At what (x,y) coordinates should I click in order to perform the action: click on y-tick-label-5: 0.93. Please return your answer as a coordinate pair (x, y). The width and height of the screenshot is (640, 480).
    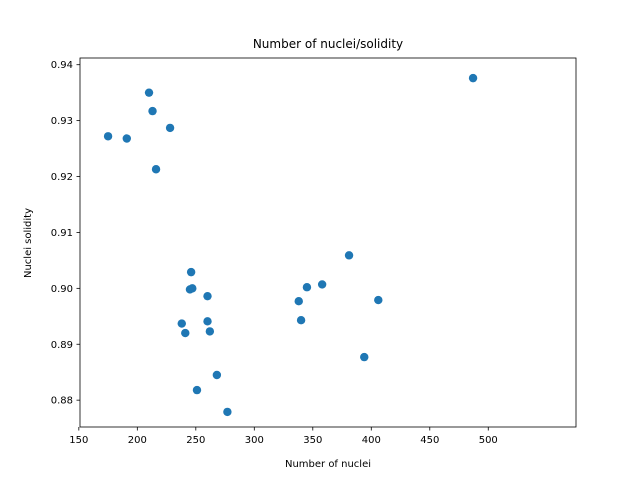
    Looking at the image, I should click on (62, 121).